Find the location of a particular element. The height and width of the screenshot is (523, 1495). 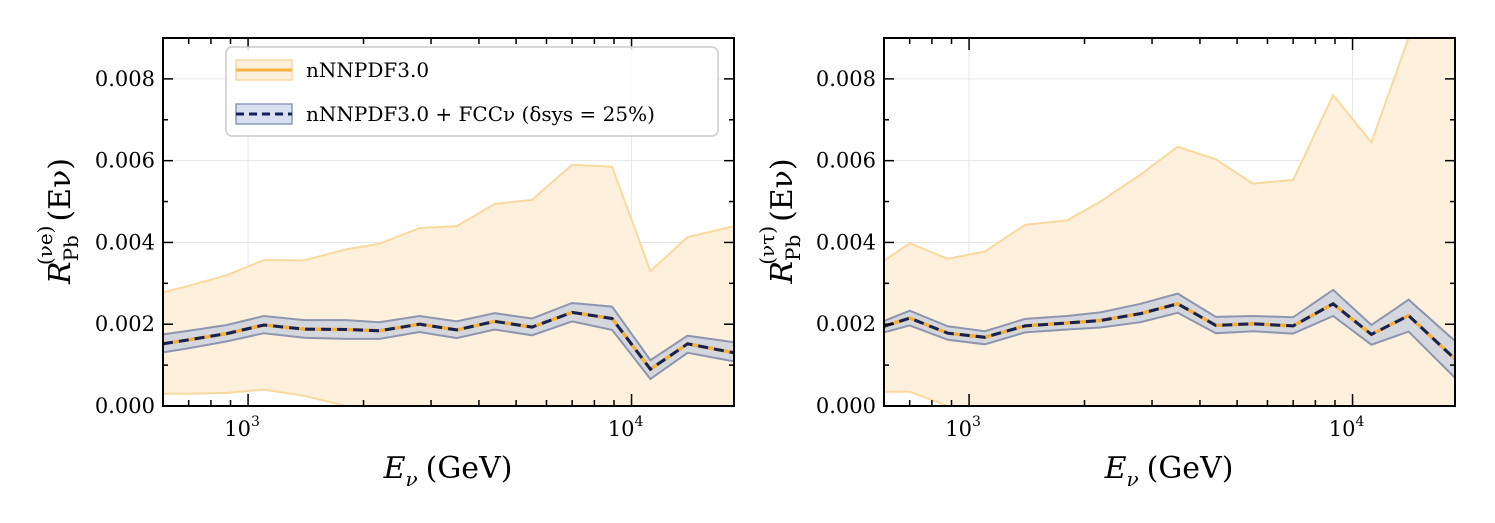

left-xtick-labels: 10³ 10⁴ is located at coordinates (433, 427).